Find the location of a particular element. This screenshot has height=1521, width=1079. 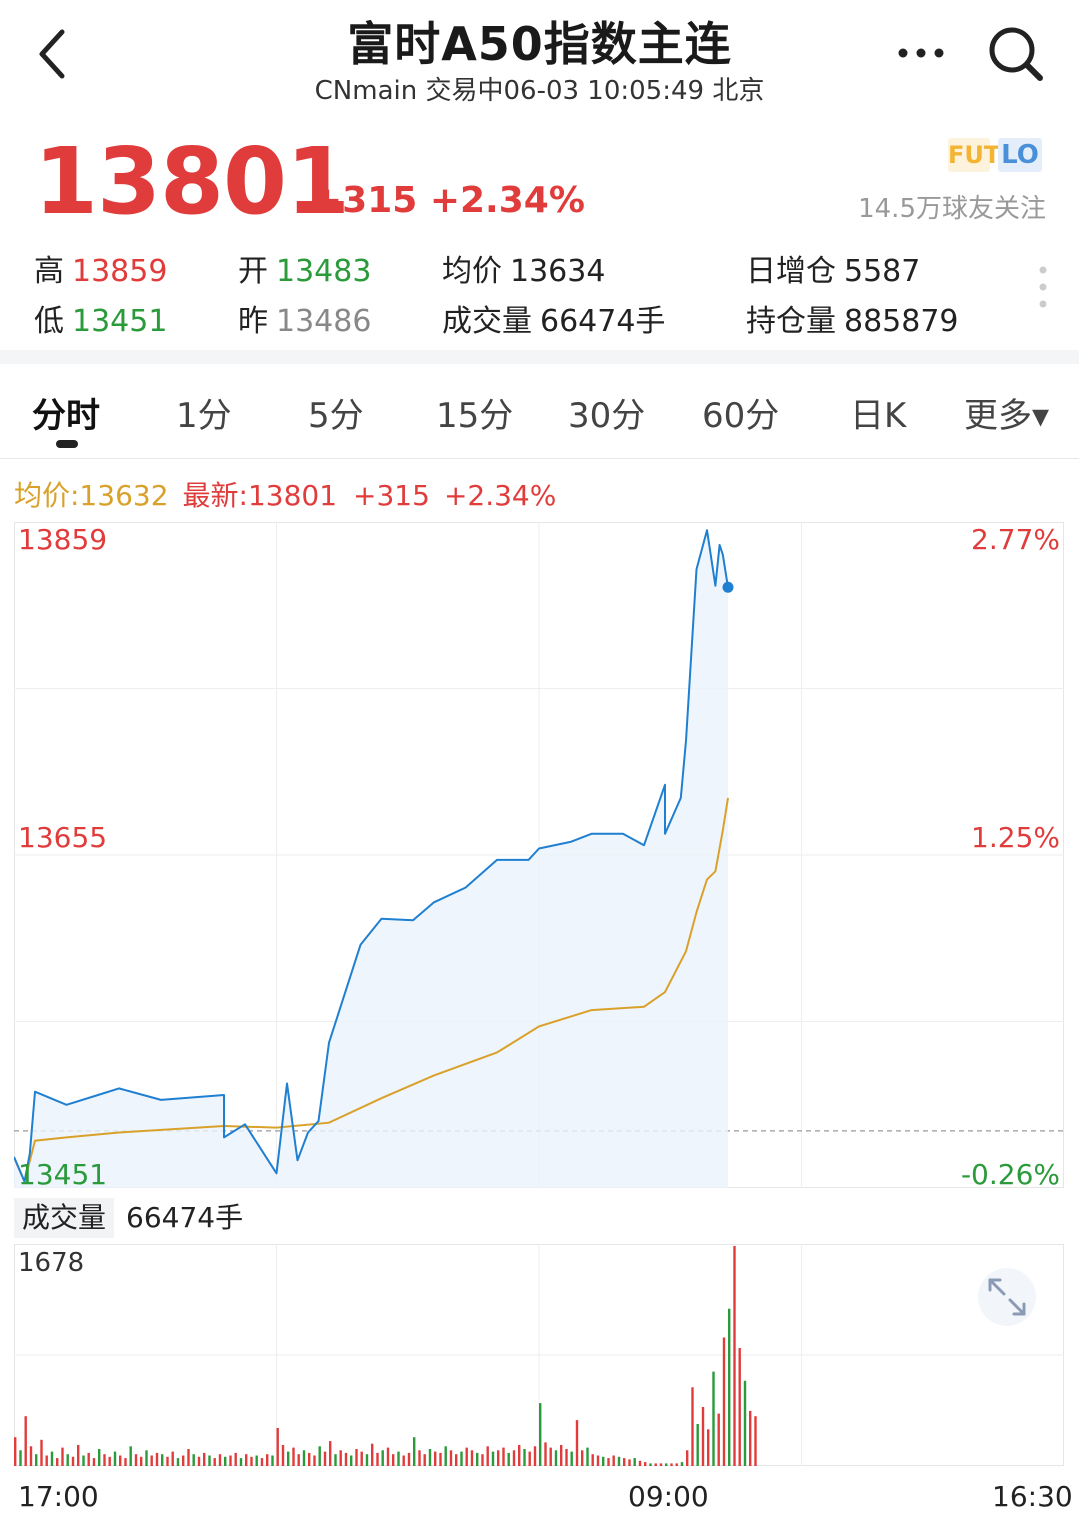

lo-badge: LO is located at coordinates (1020, 155).